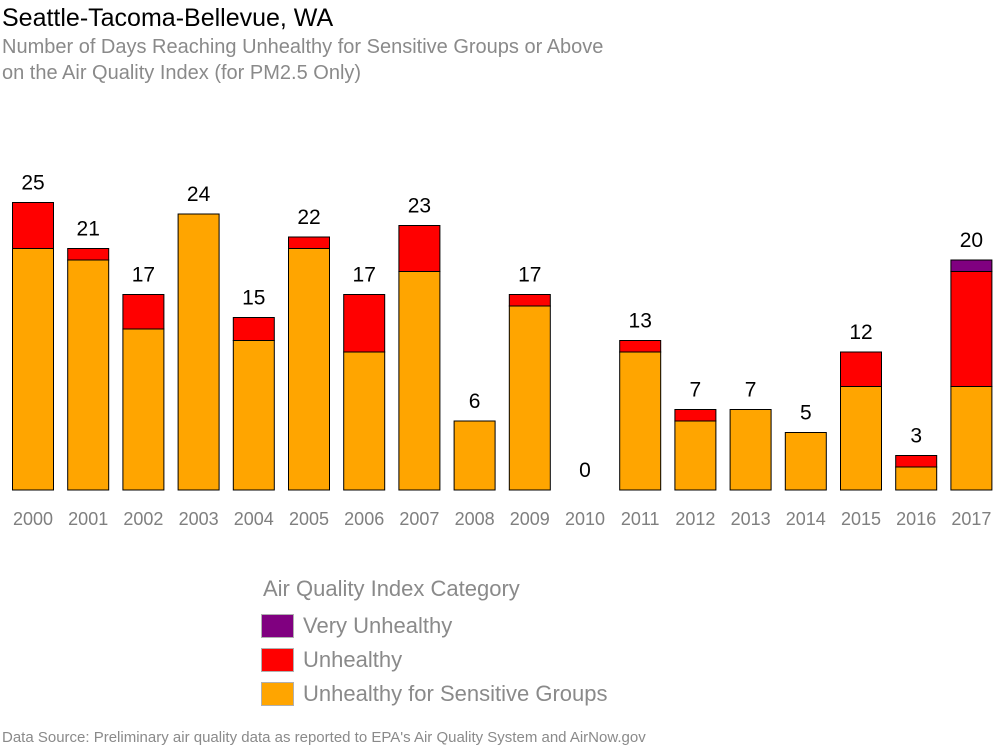  Describe the element at coordinates (640, 321) in the screenshot. I see `data-label-2011: 13` at that location.